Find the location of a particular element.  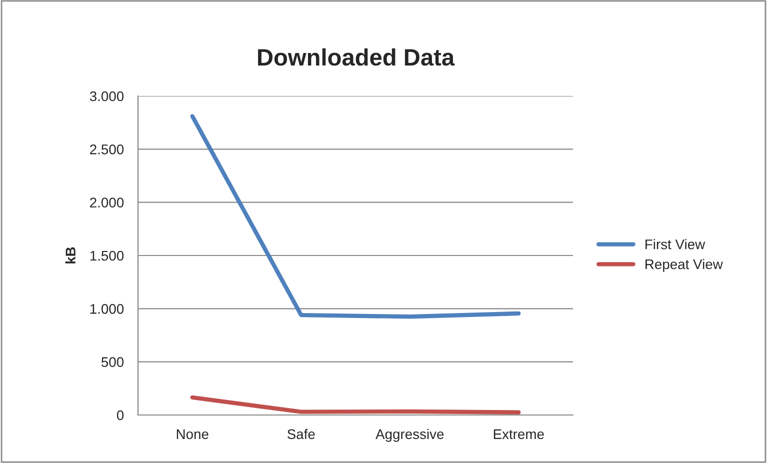

y-tick-label: 500 is located at coordinates (112, 362).